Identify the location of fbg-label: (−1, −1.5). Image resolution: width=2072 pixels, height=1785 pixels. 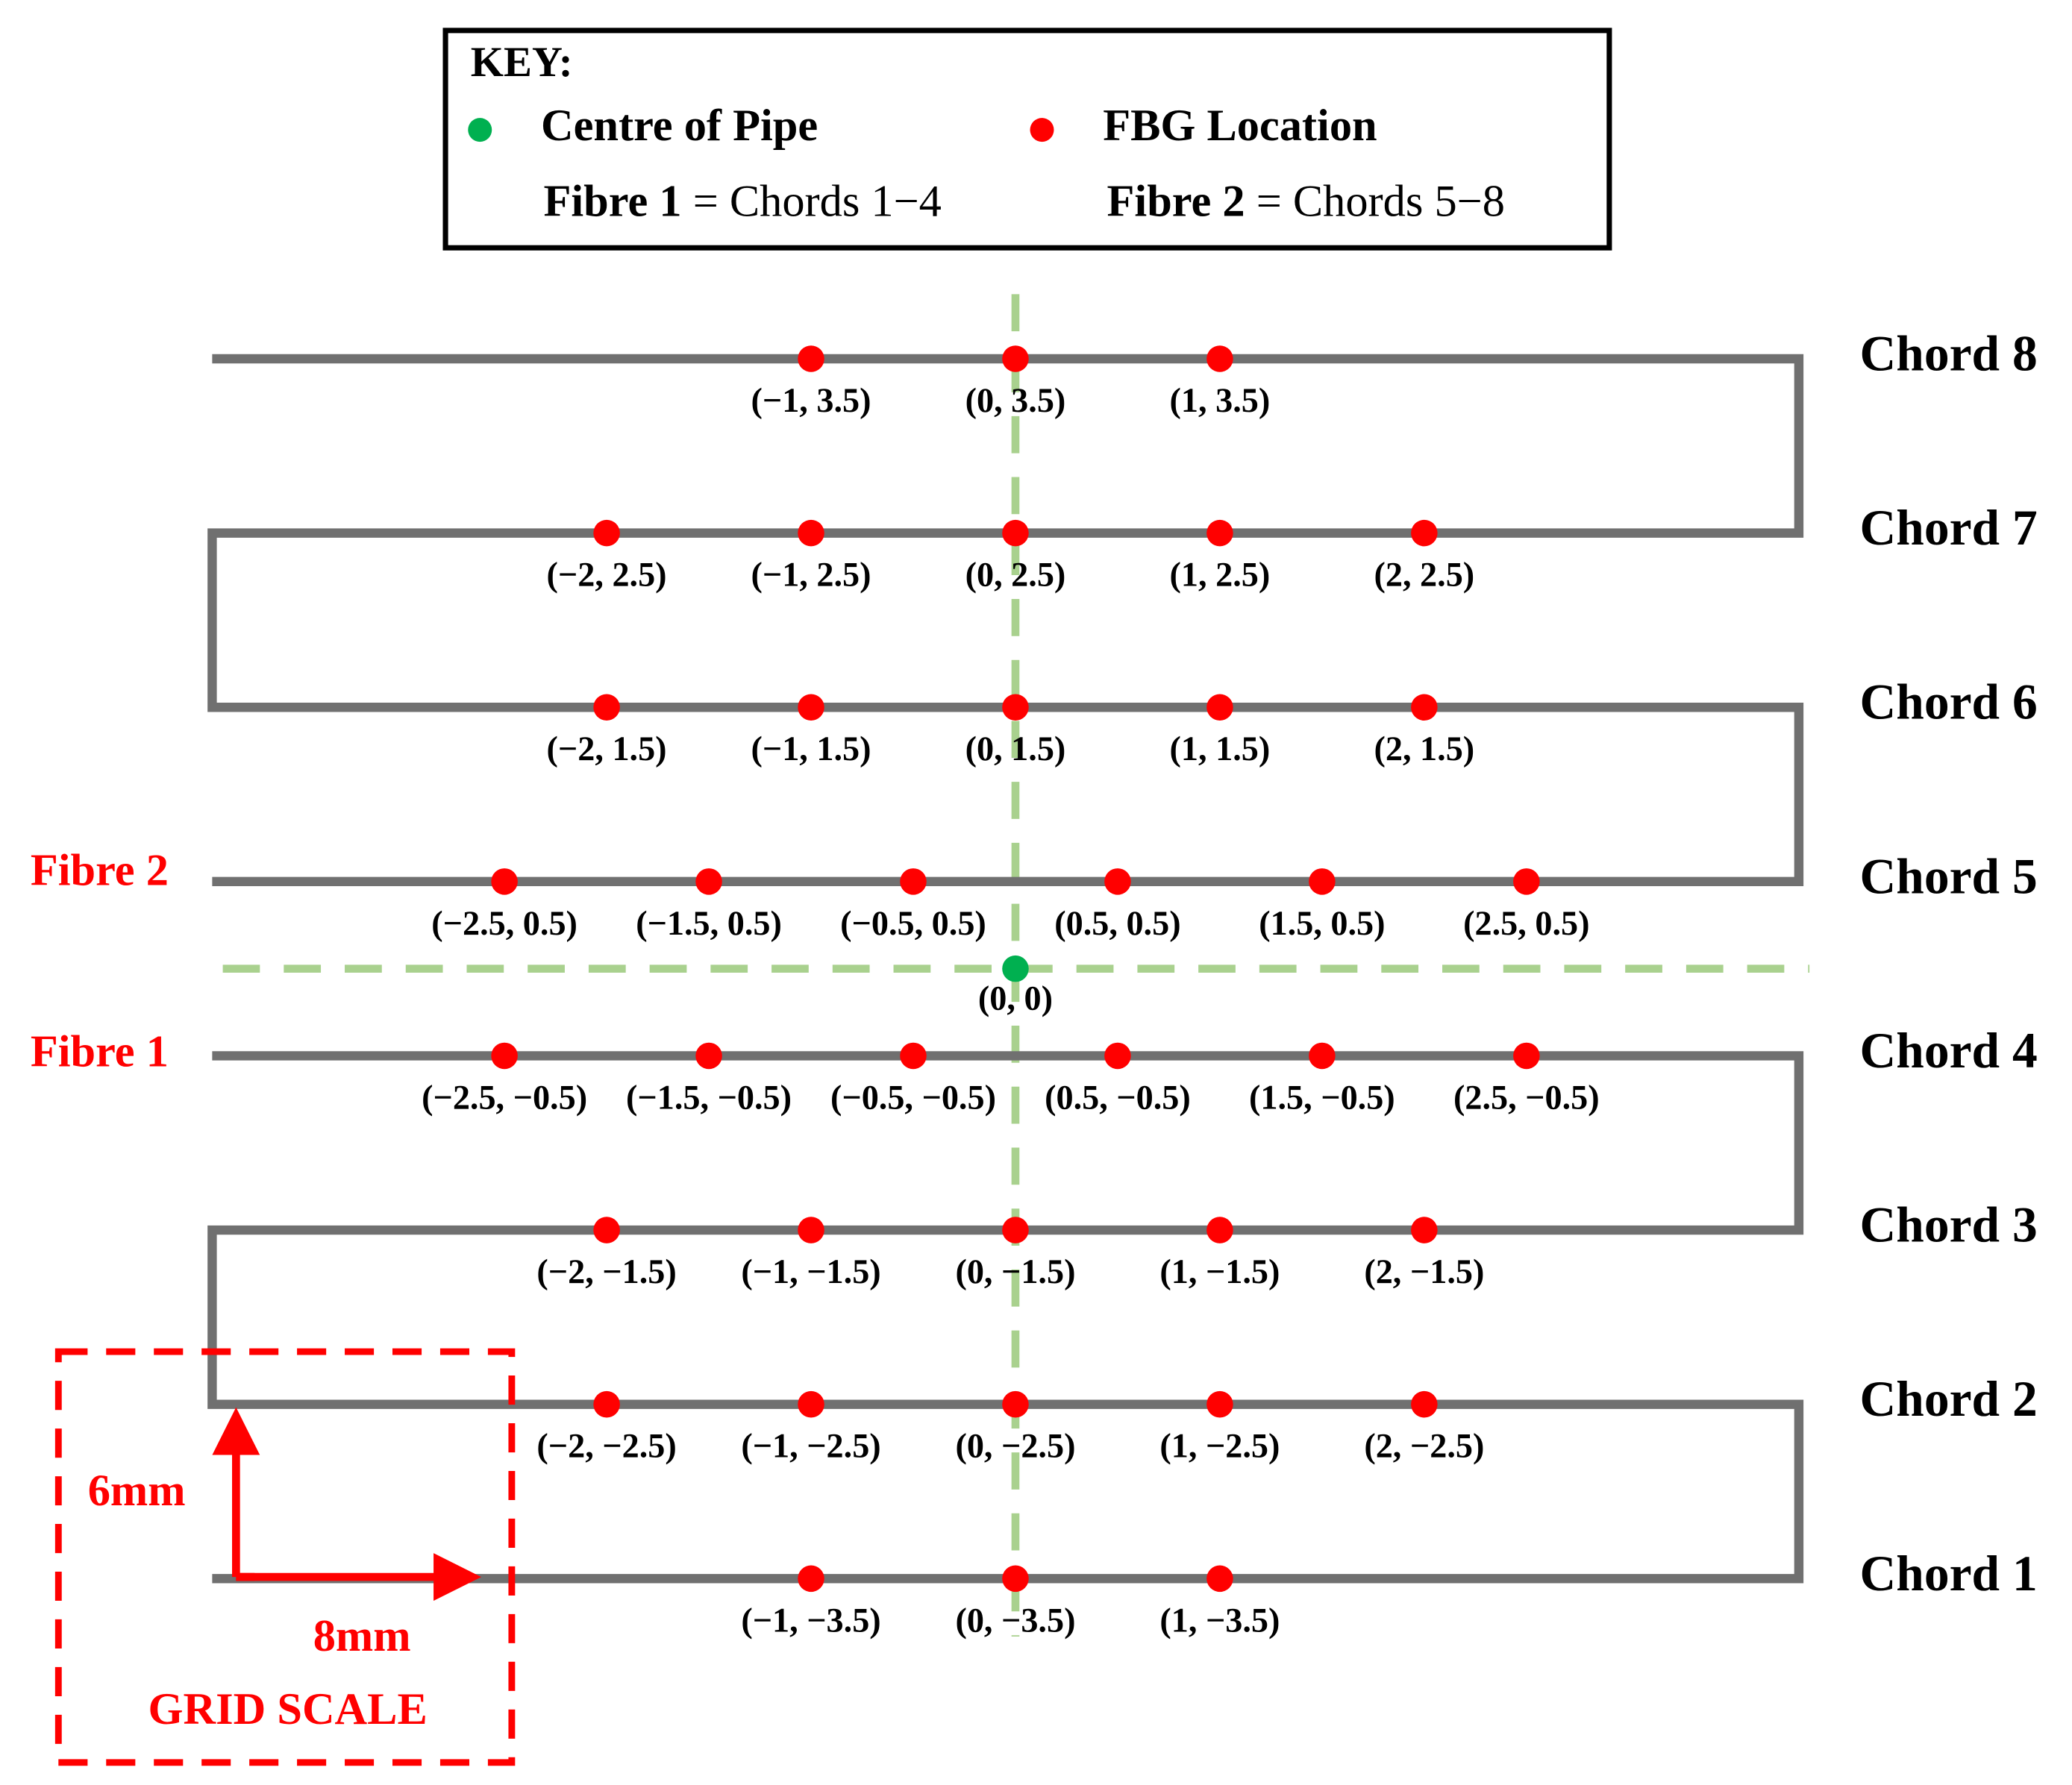
(811, 1271).